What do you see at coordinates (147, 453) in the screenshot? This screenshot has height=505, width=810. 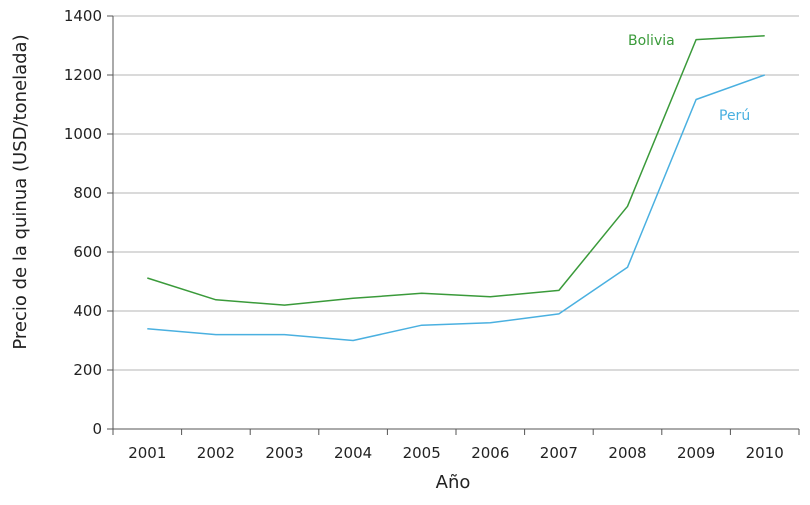 I see `x-tick-label-2001: 2001` at bounding box center [147, 453].